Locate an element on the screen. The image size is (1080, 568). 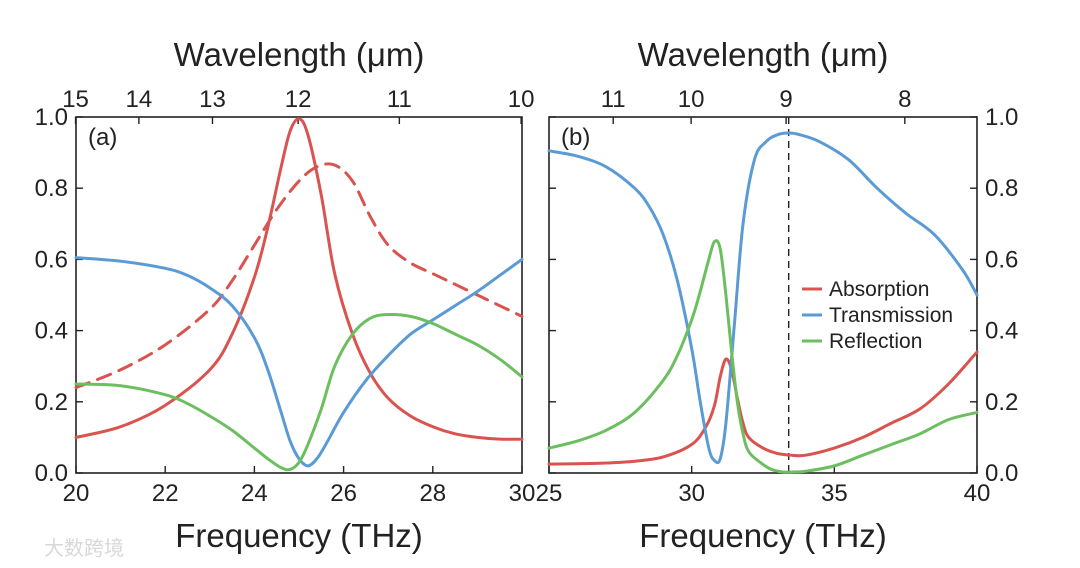
panel-b-xtick-label: 40 is located at coordinates (977, 493).